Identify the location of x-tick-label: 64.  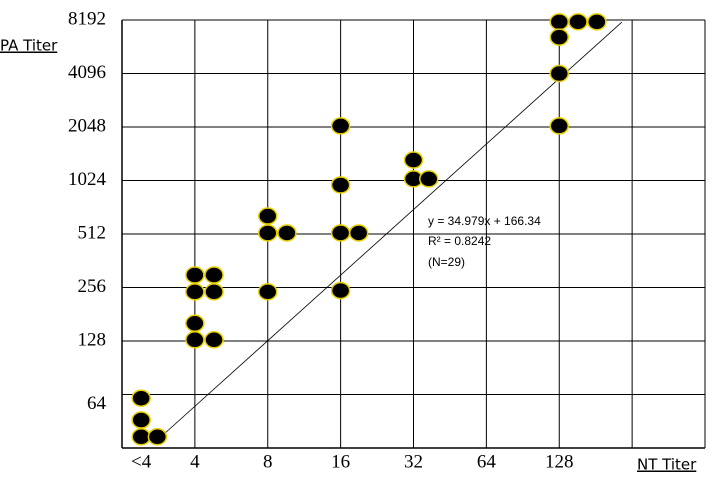
(487, 461).